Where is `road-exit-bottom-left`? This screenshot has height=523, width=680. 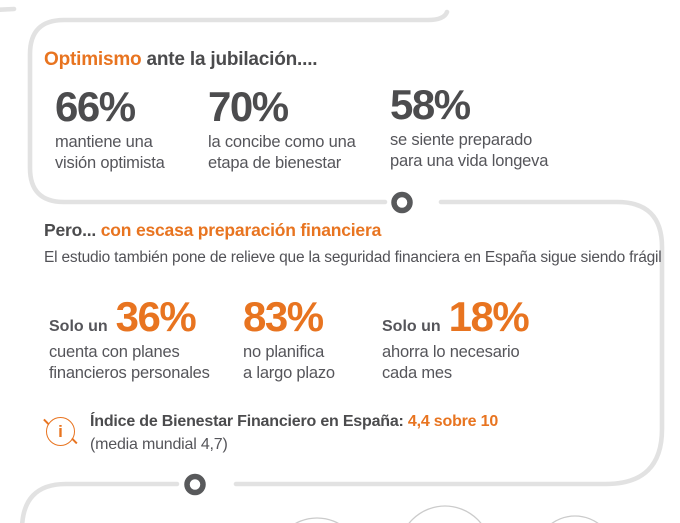
road-exit-bottom-left is located at coordinates (100, 502).